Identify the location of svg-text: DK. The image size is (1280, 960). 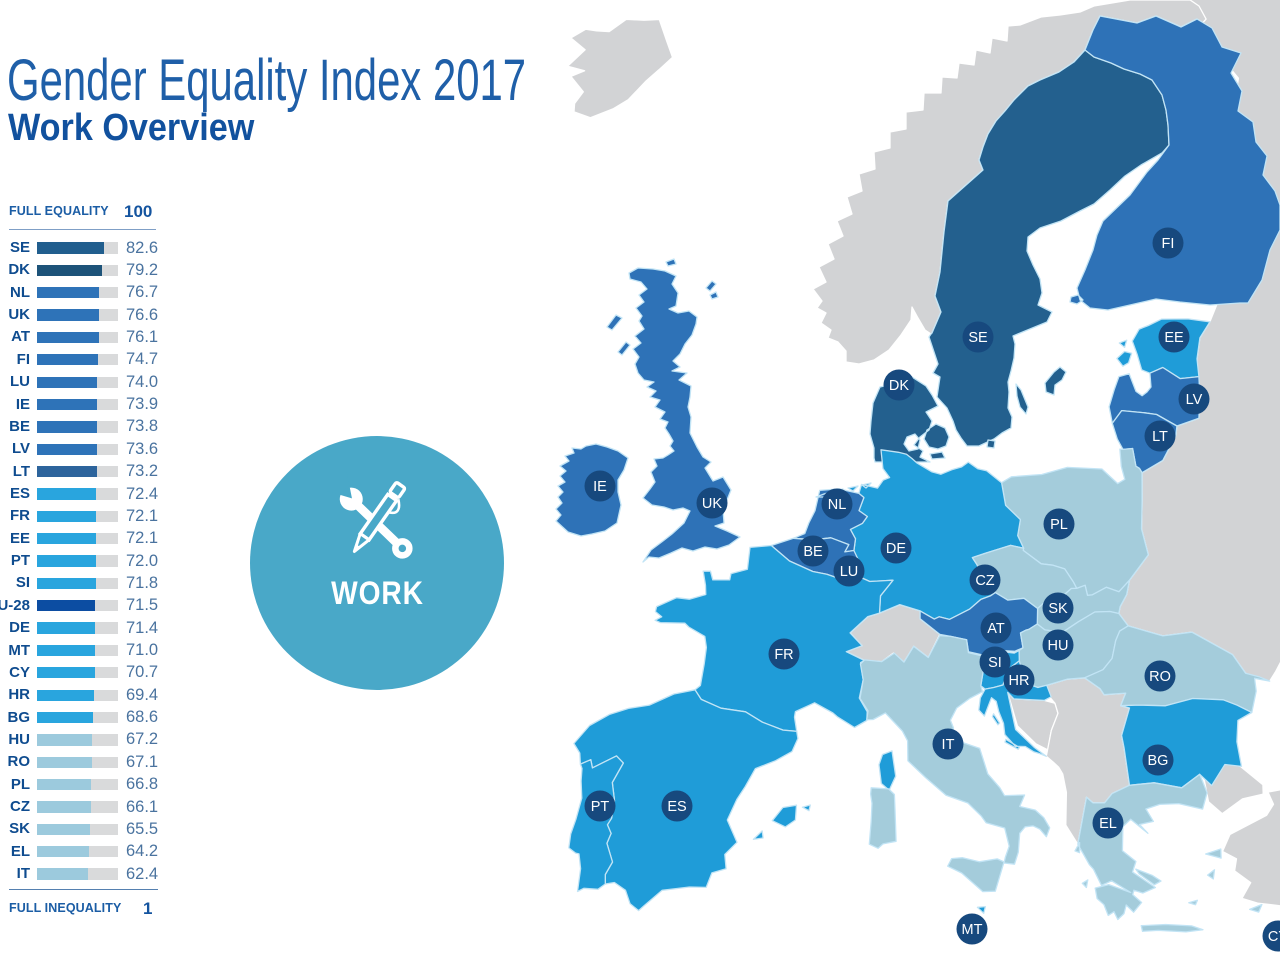
(899, 386).